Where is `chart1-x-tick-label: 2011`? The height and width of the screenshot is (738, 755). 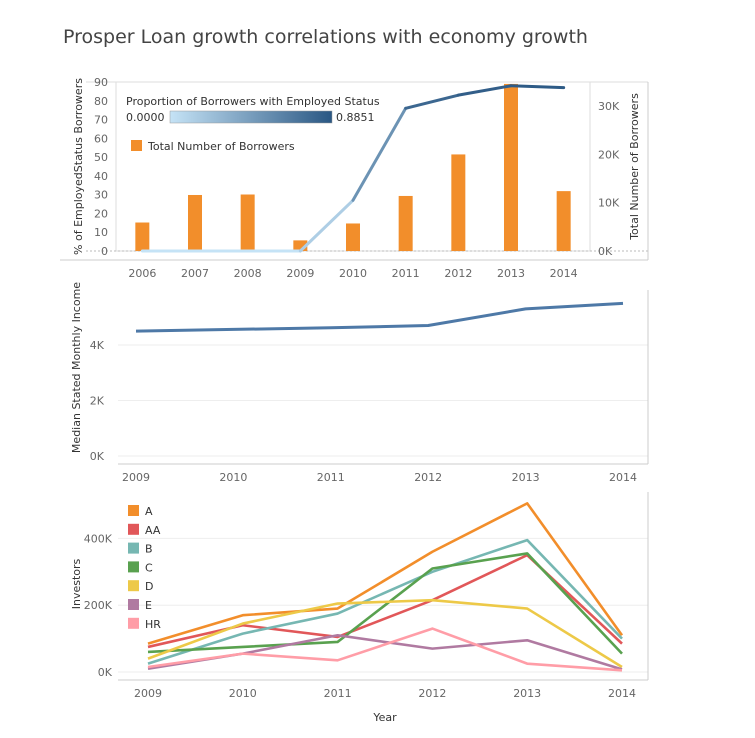 chart1-x-tick-label: 2011 is located at coordinates (406, 273).